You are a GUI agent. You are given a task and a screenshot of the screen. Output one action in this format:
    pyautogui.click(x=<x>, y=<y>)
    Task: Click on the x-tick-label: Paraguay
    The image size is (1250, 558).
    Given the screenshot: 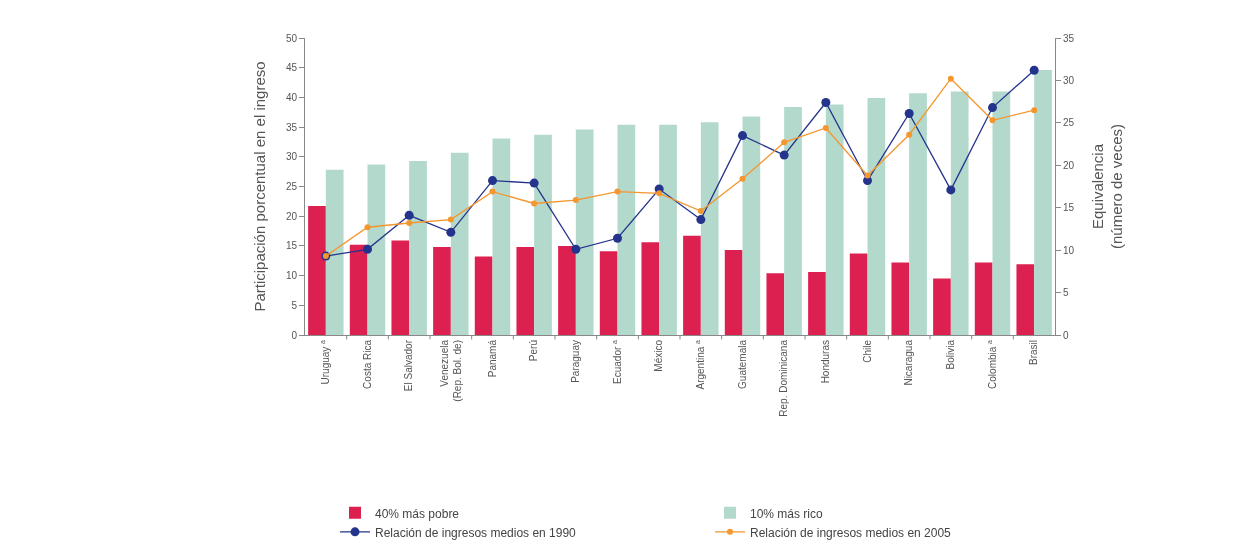 What is the action you would take?
    pyautogui.click(x=576, y=361)
    